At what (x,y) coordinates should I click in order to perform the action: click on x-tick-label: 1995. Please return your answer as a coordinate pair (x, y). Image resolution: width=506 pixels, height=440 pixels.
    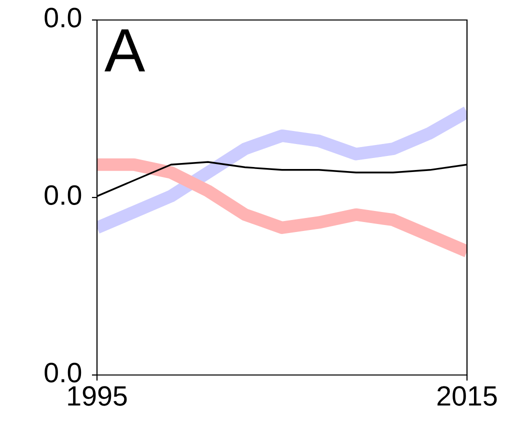
    Looking at the image, I should click on (97, 396).